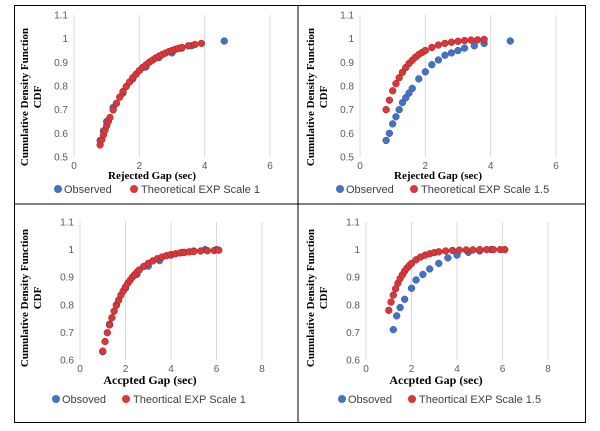 This screenshot has height=431, width=600. Describe the element at coordinates (370, 400) in the screenshot. I see `legend-label-observed: Obsoved` at that location.